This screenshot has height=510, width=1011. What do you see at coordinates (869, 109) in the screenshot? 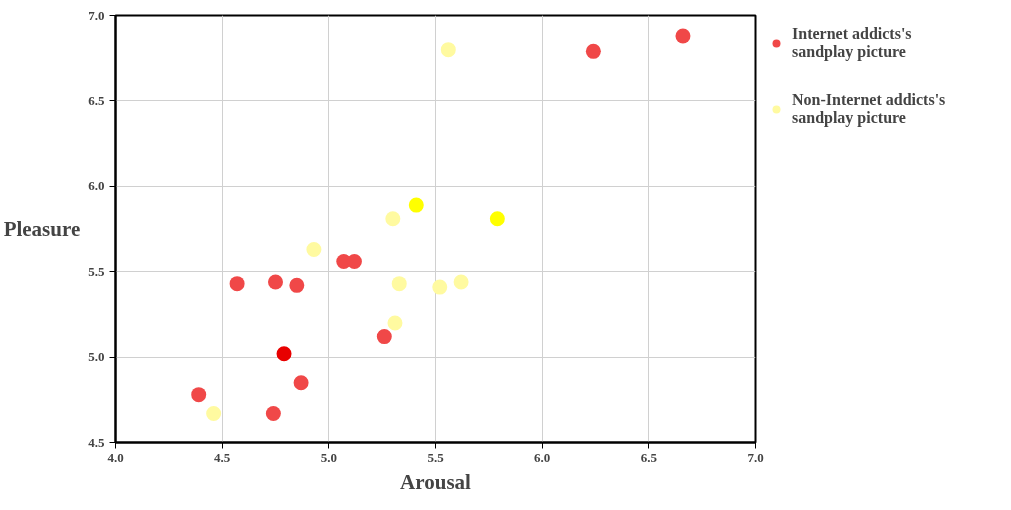
I see `legend-label: Non-Internet addicts's sandplay picture` at bounding box center [869, 109].